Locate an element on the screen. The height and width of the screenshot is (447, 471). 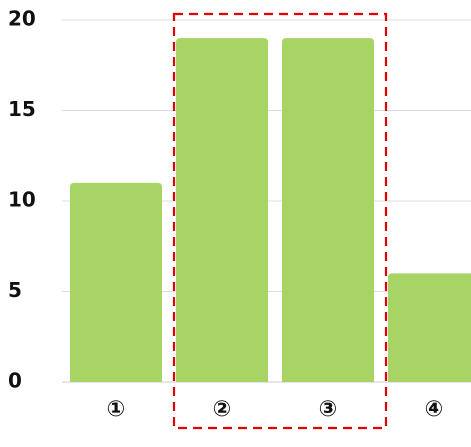
y-tick-label-10: 10 is located at coordinates (22, 200).